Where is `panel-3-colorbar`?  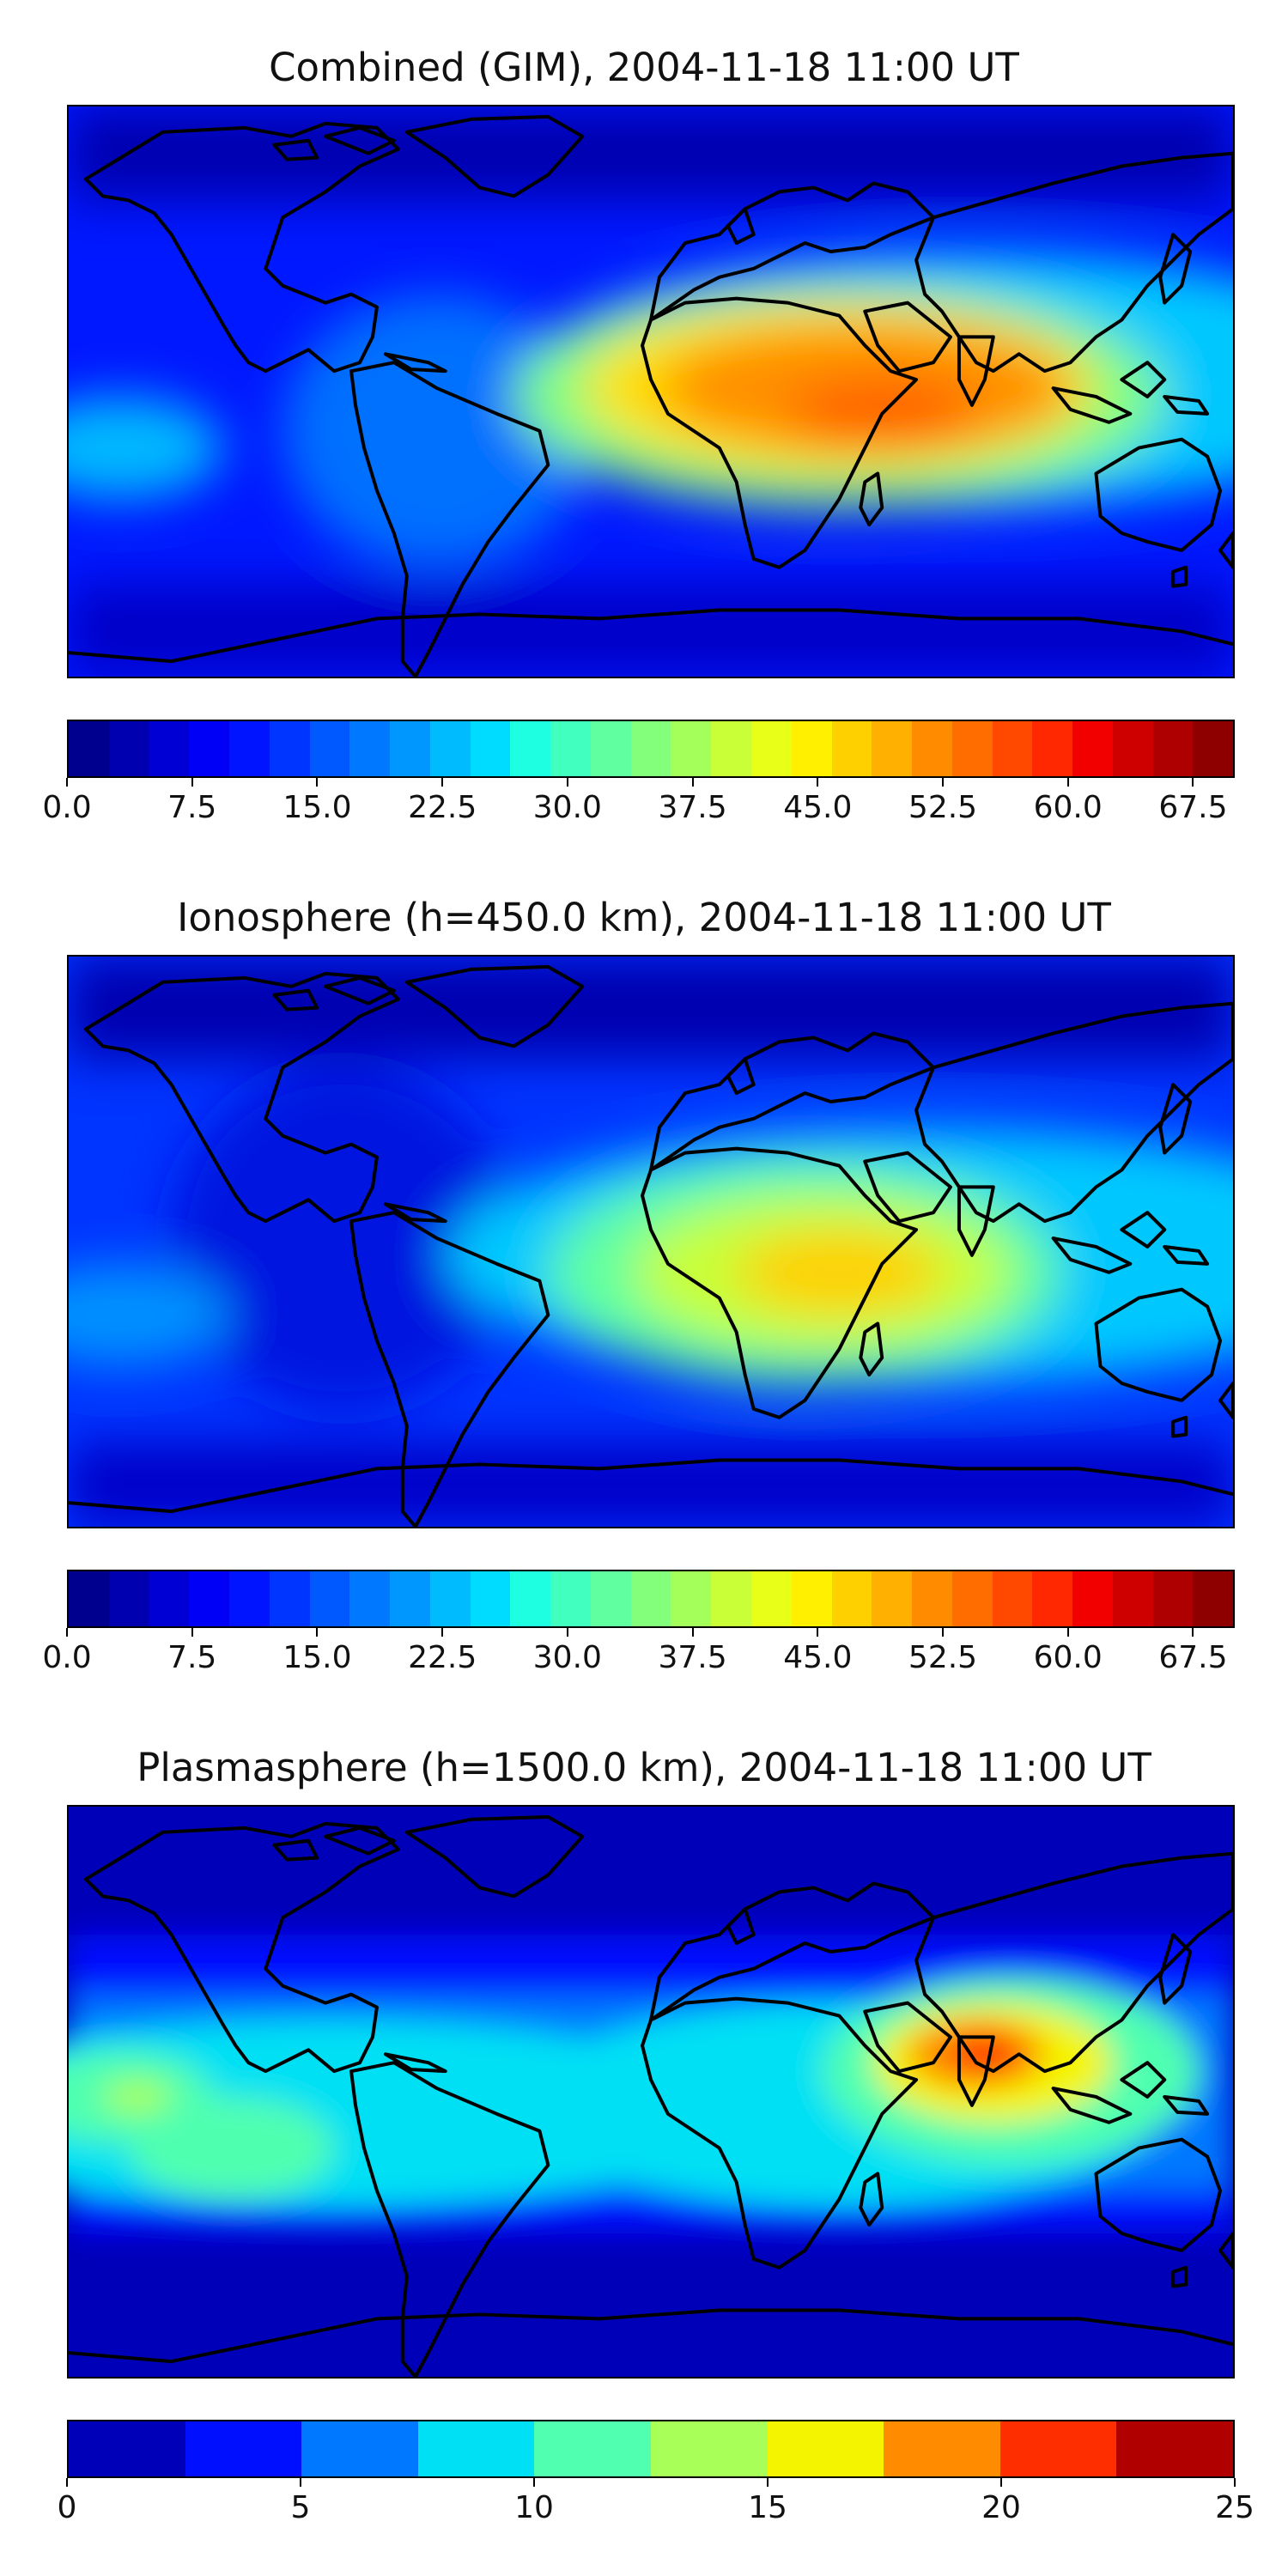
panel-3-colorbar is located at coordinates (651, 2449).